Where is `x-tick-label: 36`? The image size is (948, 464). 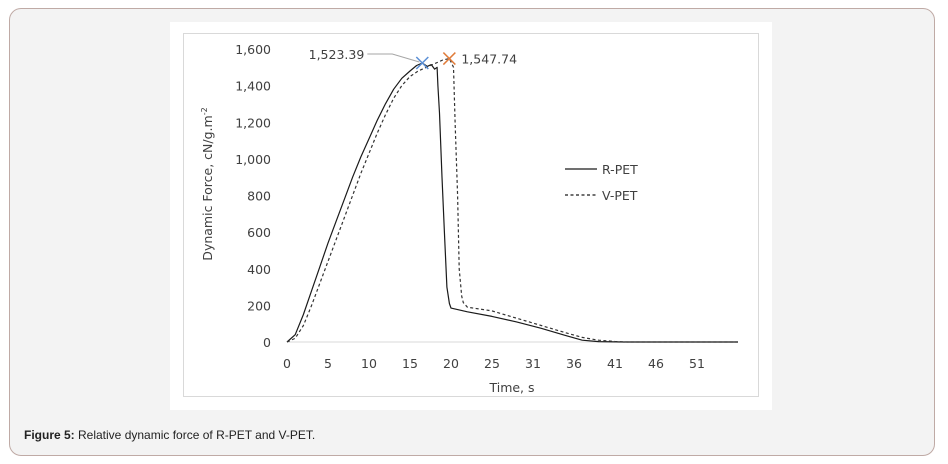 x-tick-label: 36 is located at coordinates (574, 363).